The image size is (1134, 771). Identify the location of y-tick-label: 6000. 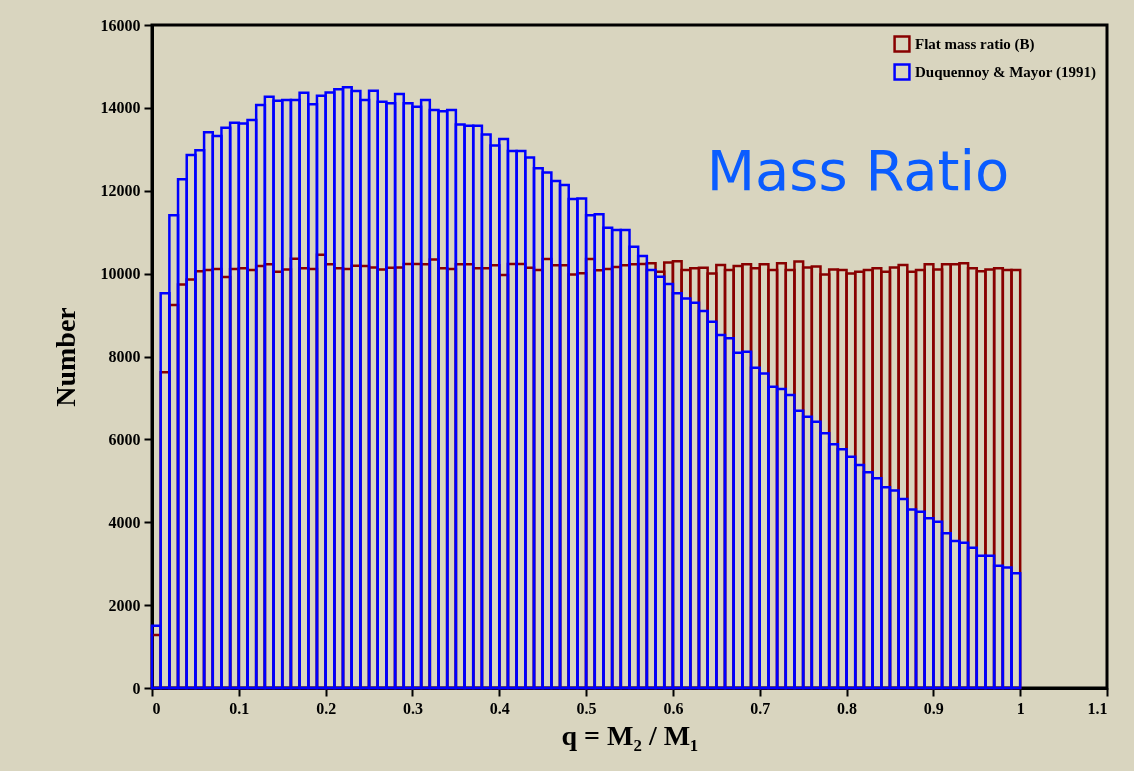
(124, 439).